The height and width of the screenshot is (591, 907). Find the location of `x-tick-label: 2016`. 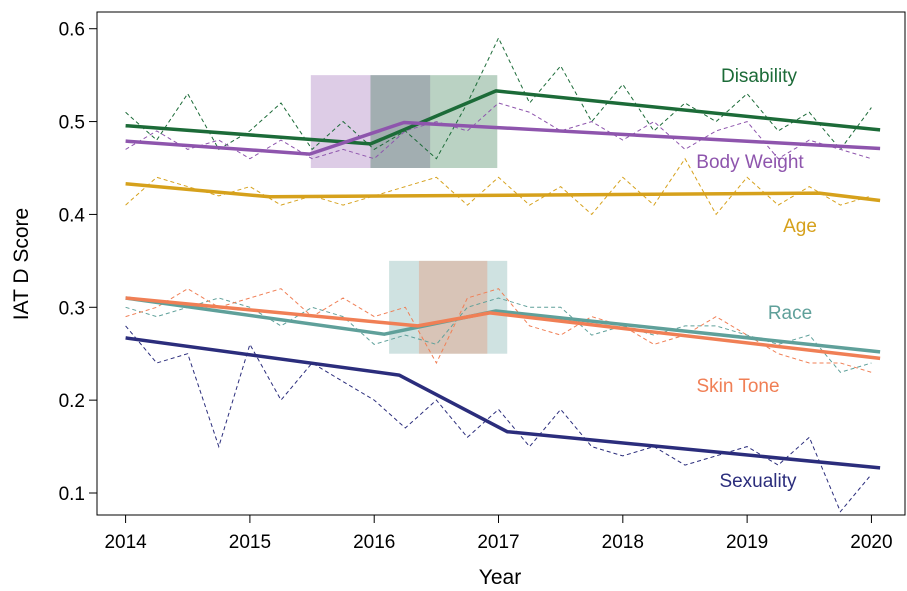

x-tick-label: 2016 is located at coordinates (374, 542).